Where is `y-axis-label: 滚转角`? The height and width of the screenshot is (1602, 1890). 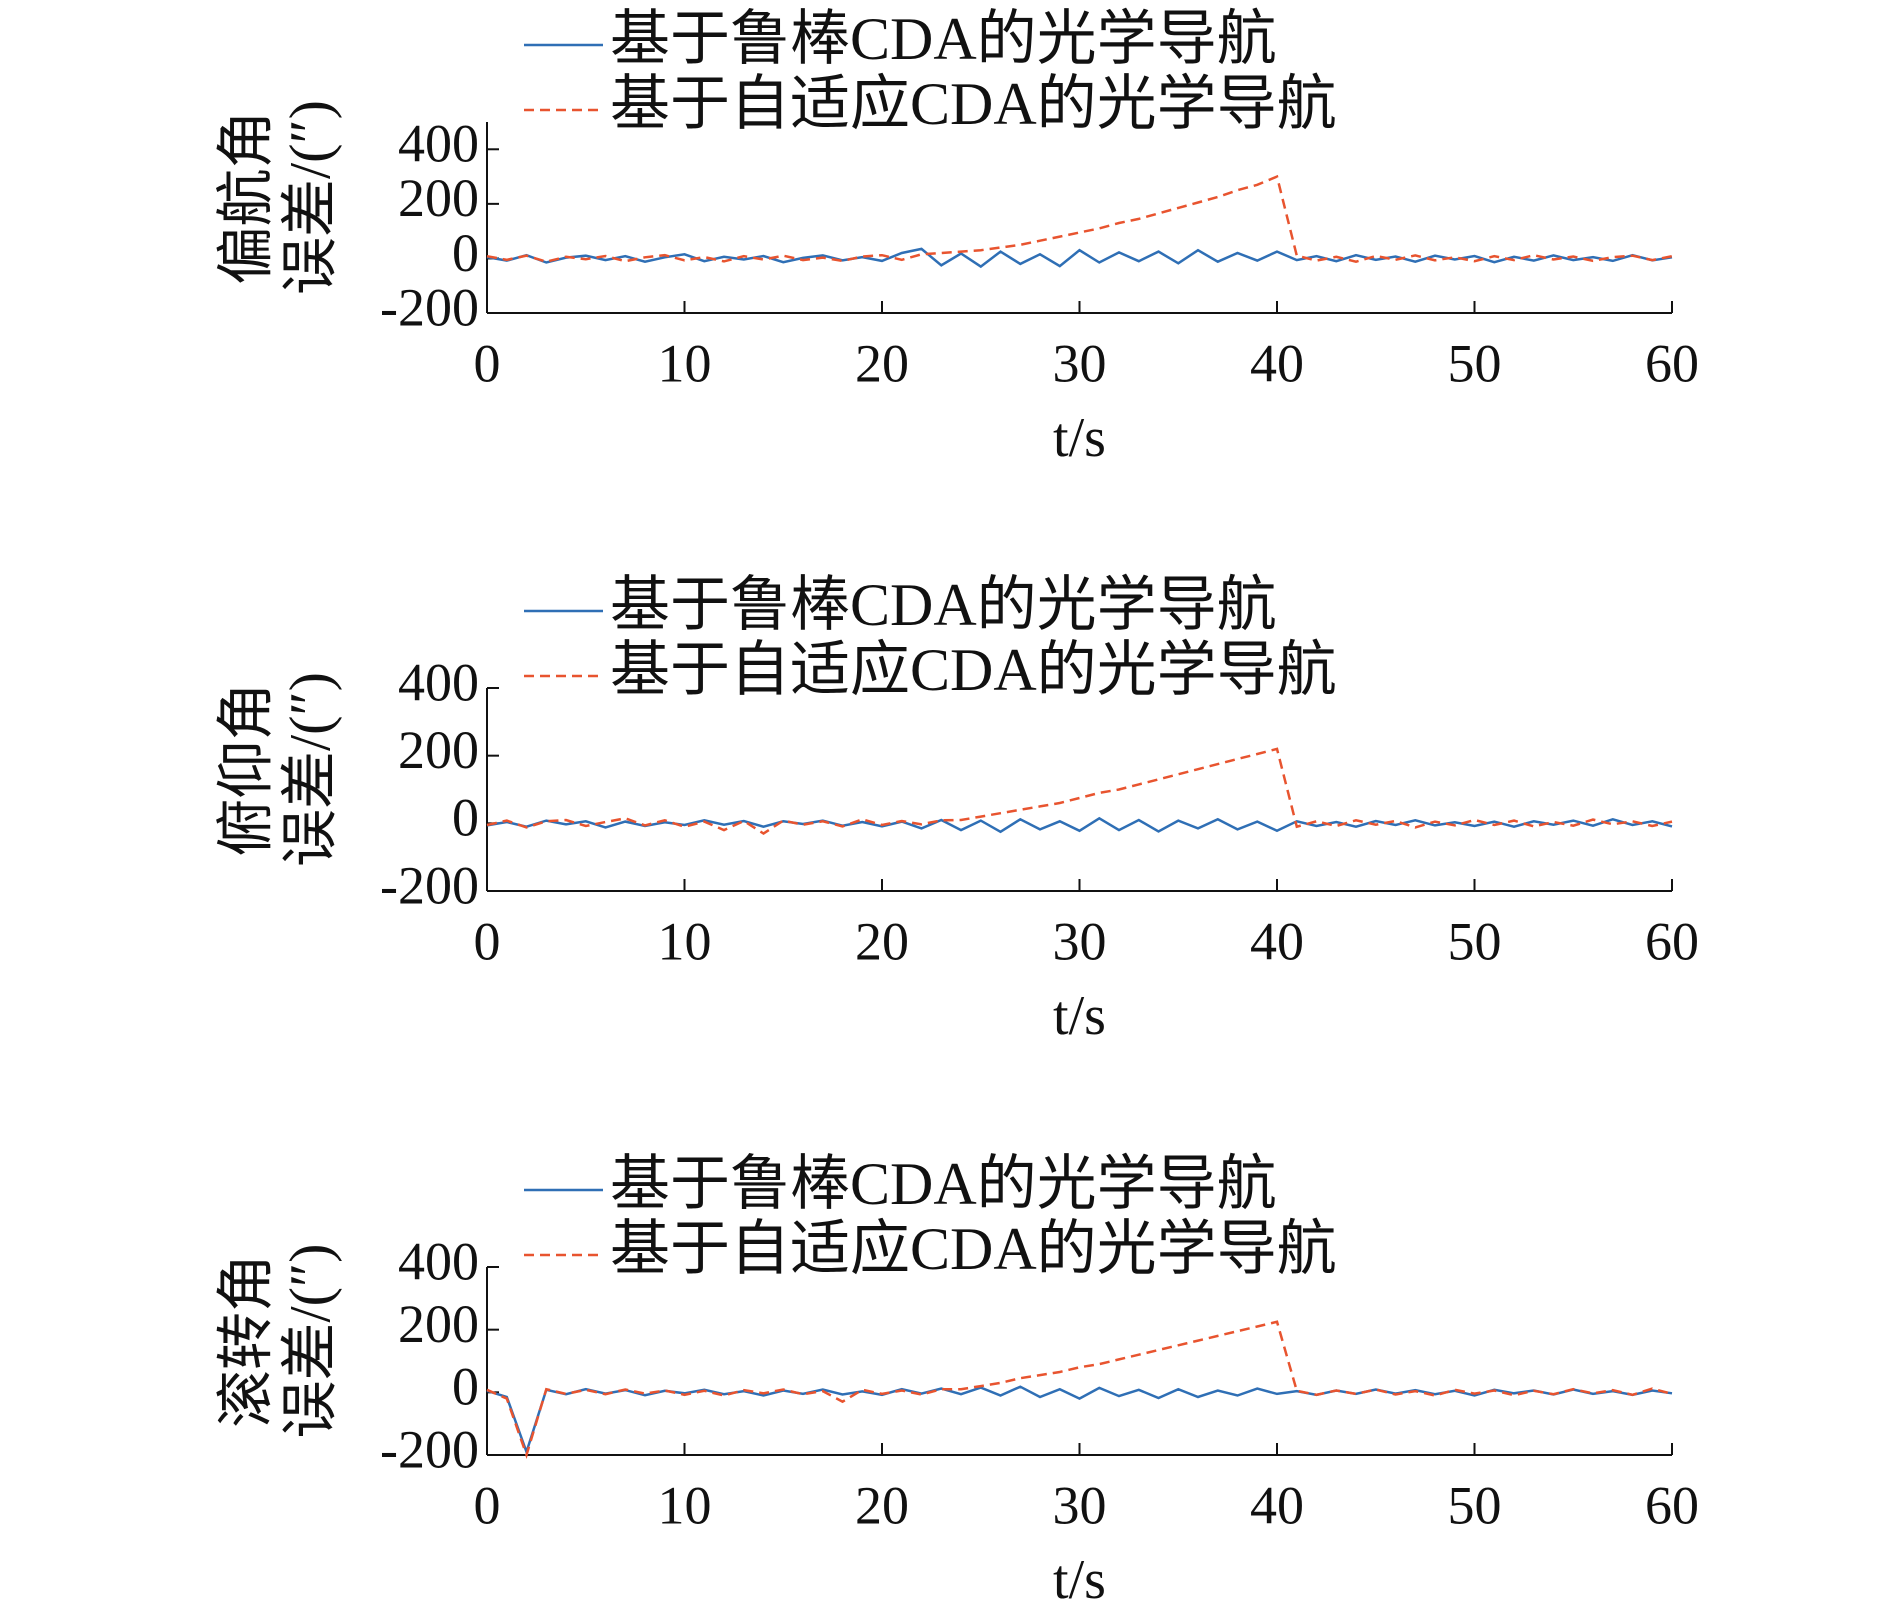
y-axis-label: 滚转角 is located at coordinates (245, 1341).